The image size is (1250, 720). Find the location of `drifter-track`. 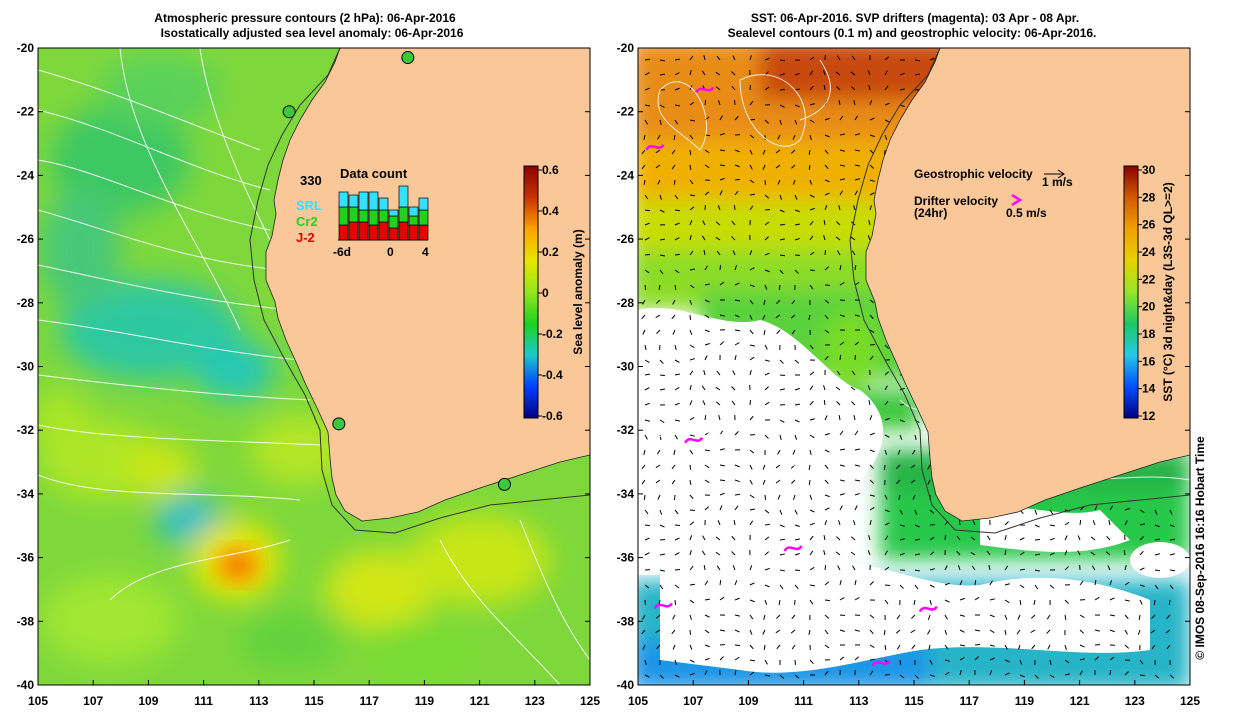

drifter-track is located at coordinates (793, 548).